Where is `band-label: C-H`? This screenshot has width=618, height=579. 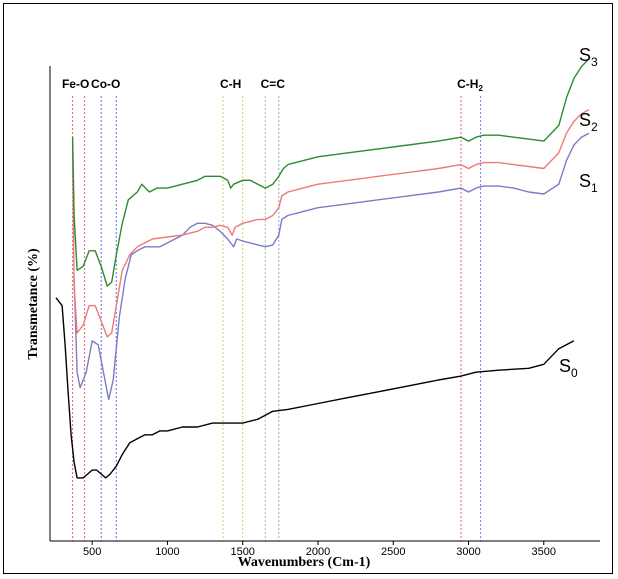 band-label: C-H is located at coordinates (230, 84).